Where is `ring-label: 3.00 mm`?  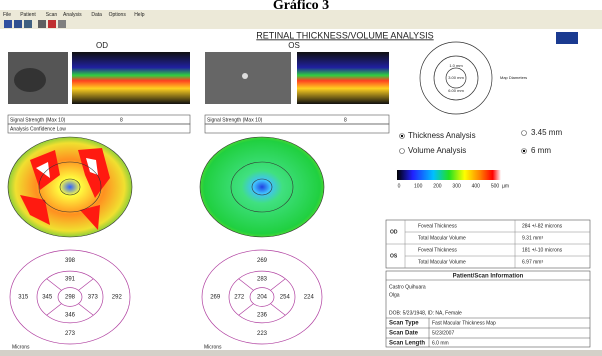 ring-label: 3.00 mm is located at coordinates (456, 77).